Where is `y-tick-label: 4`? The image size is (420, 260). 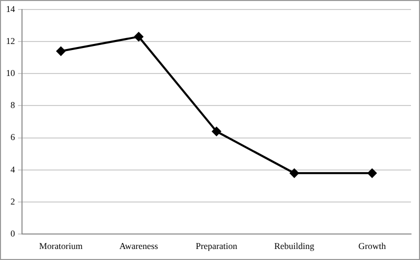 y-tick-label: 4 is located at coordinates (13, 169).